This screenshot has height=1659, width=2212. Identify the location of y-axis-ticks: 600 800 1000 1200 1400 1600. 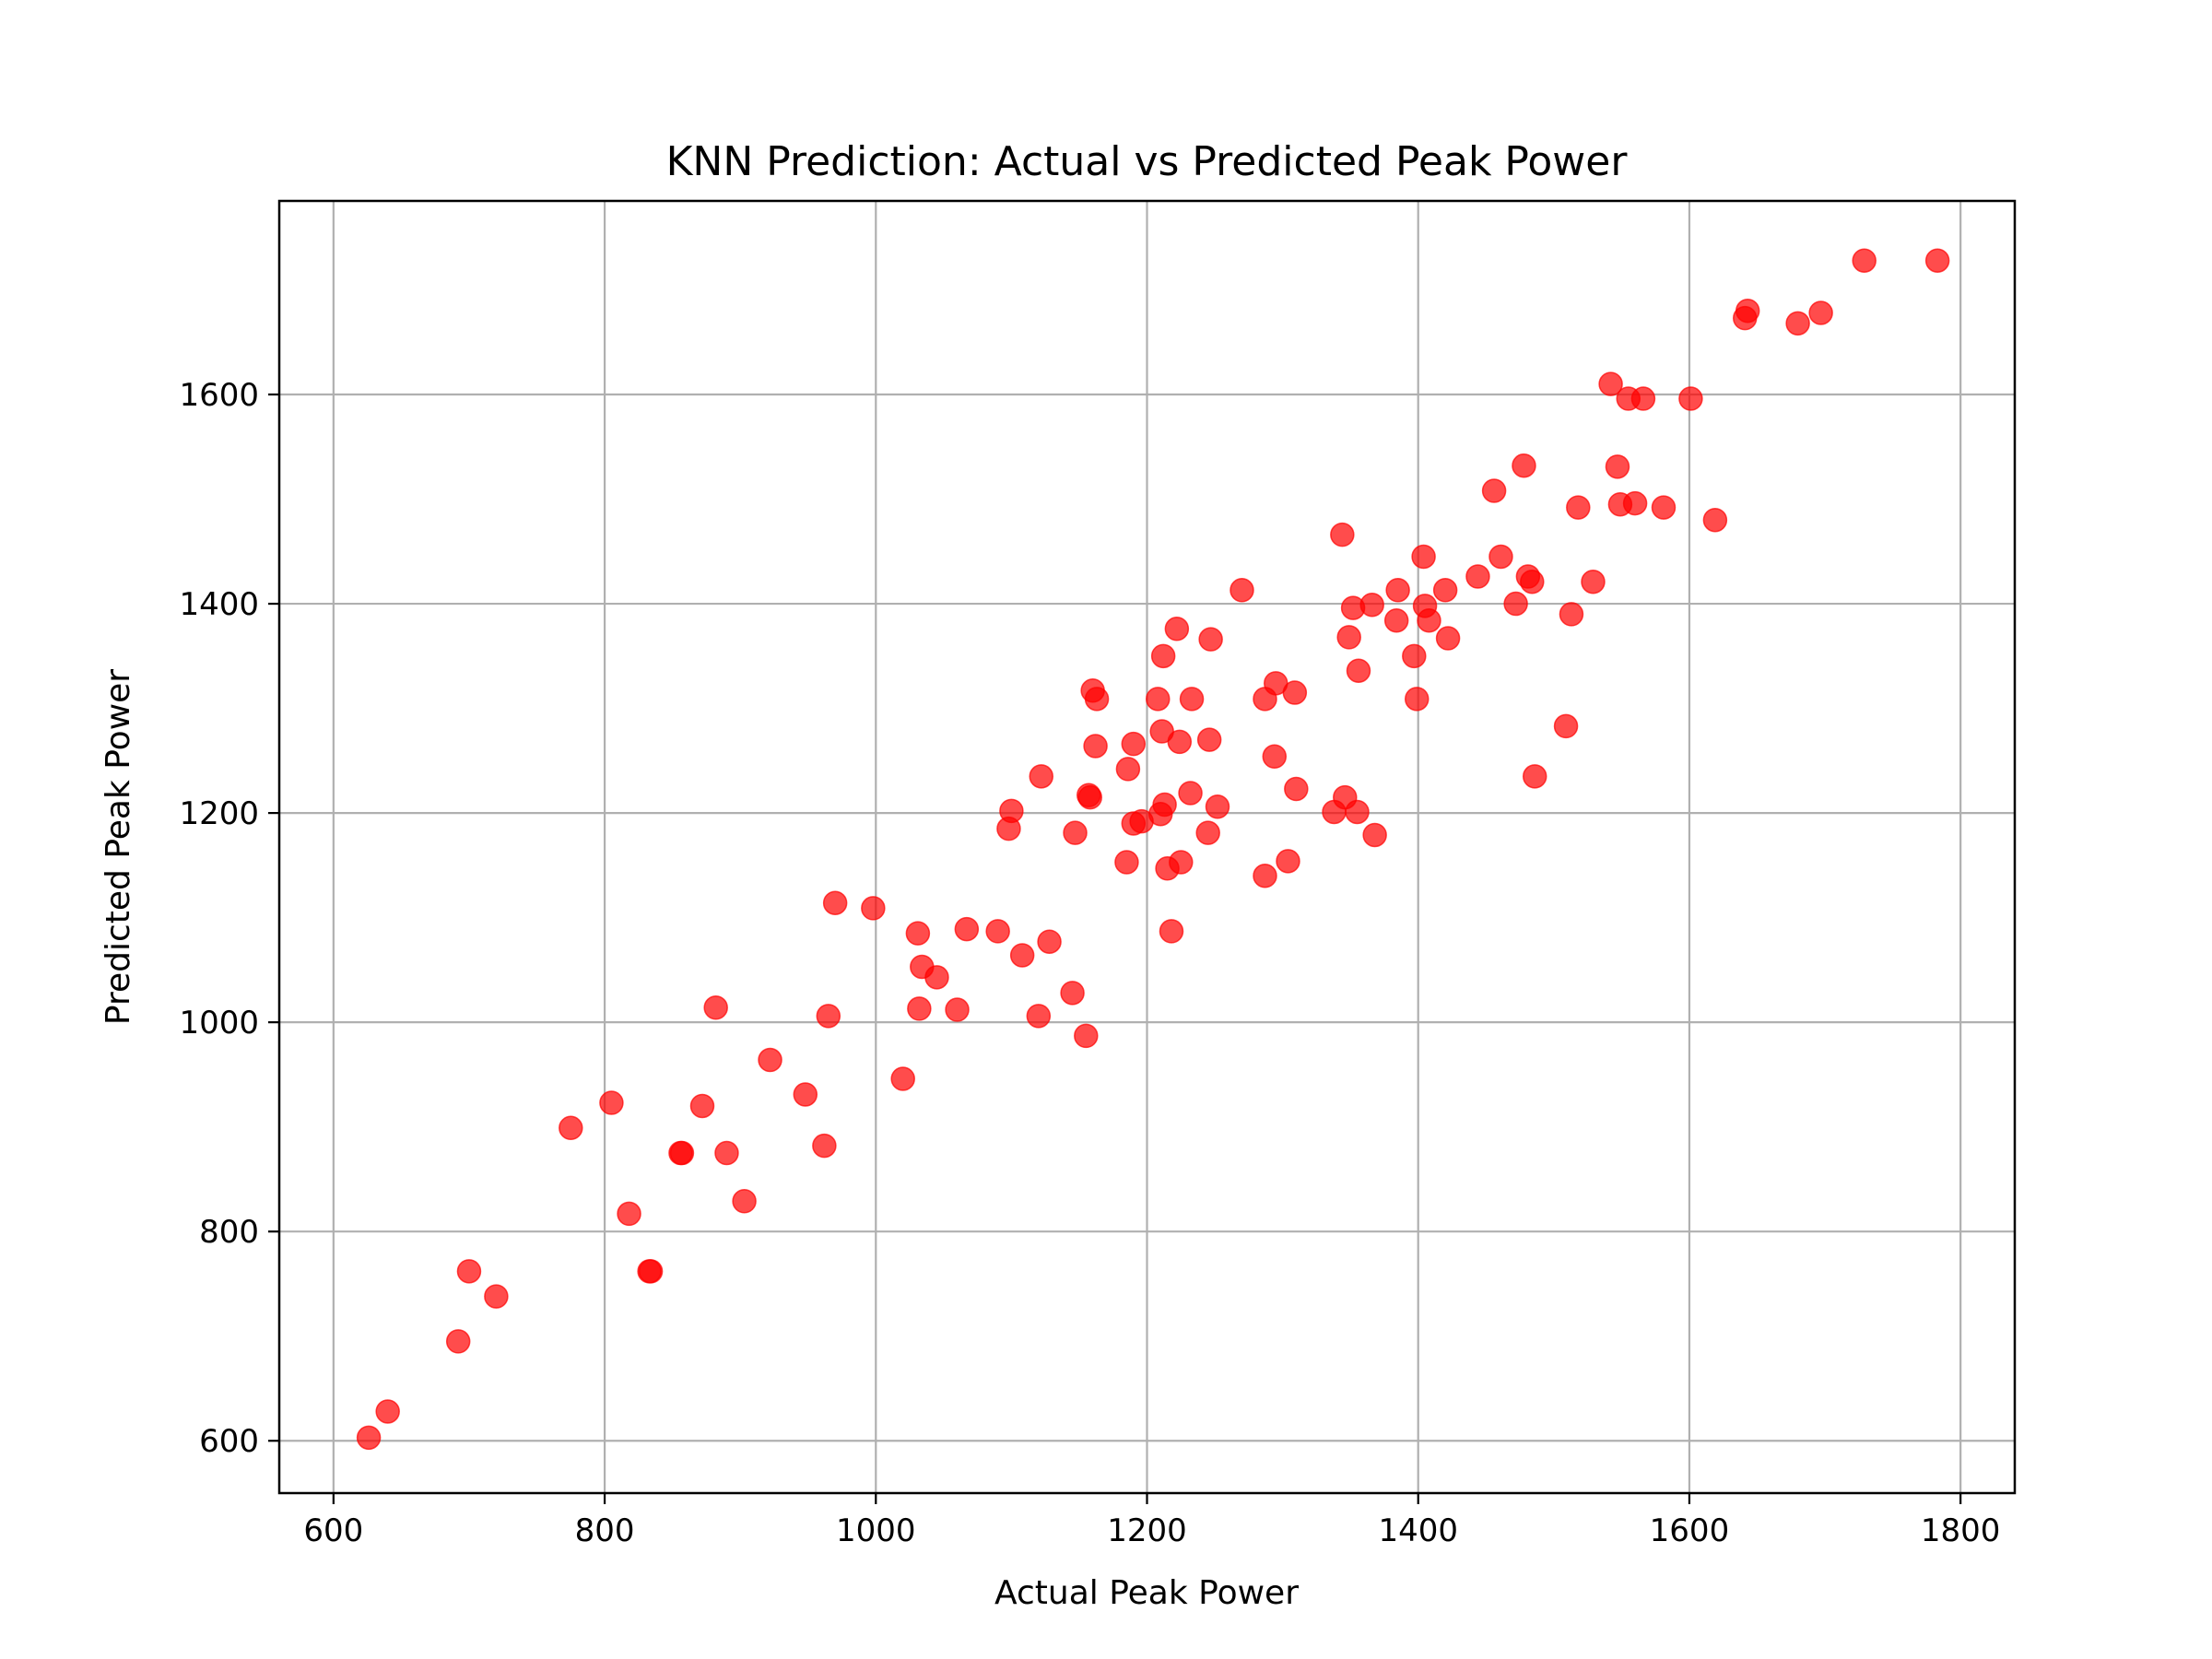
(229, 918).